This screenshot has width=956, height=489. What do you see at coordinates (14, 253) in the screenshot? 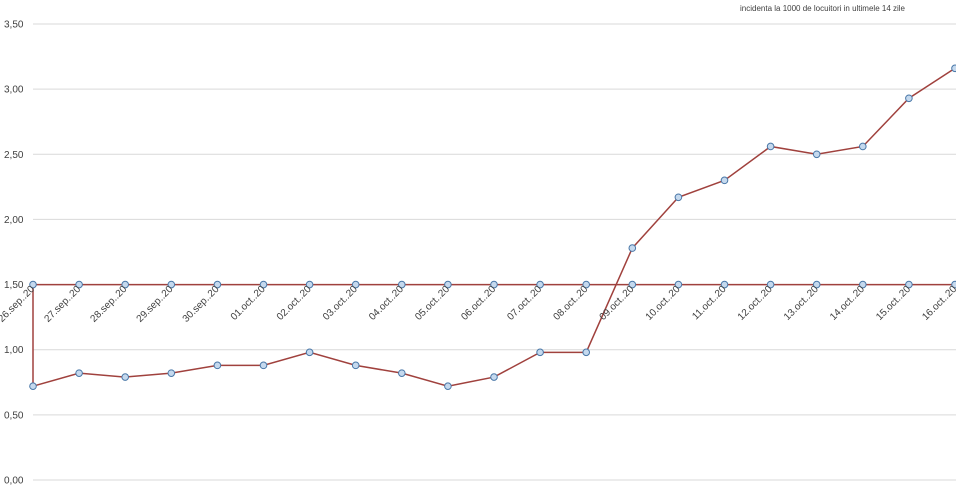
I see `y-axis-ticks: 0,00 0,50 1,00 1,50 2,00 2,50 3,00 3,50` at bounding box center [14, 253].